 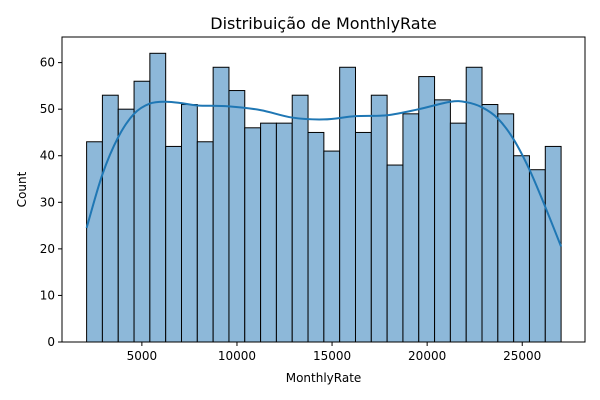 I want to click on y-tick-label-60: 60, so click(x=47, y=63).